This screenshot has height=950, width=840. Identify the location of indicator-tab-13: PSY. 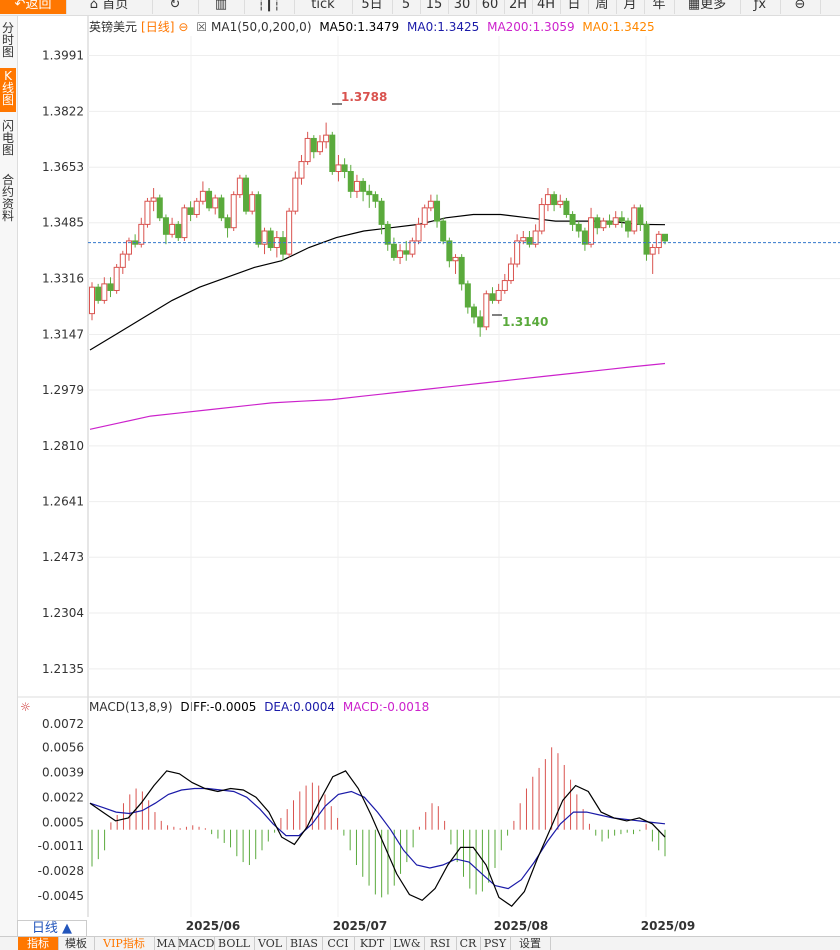
(495, 943).